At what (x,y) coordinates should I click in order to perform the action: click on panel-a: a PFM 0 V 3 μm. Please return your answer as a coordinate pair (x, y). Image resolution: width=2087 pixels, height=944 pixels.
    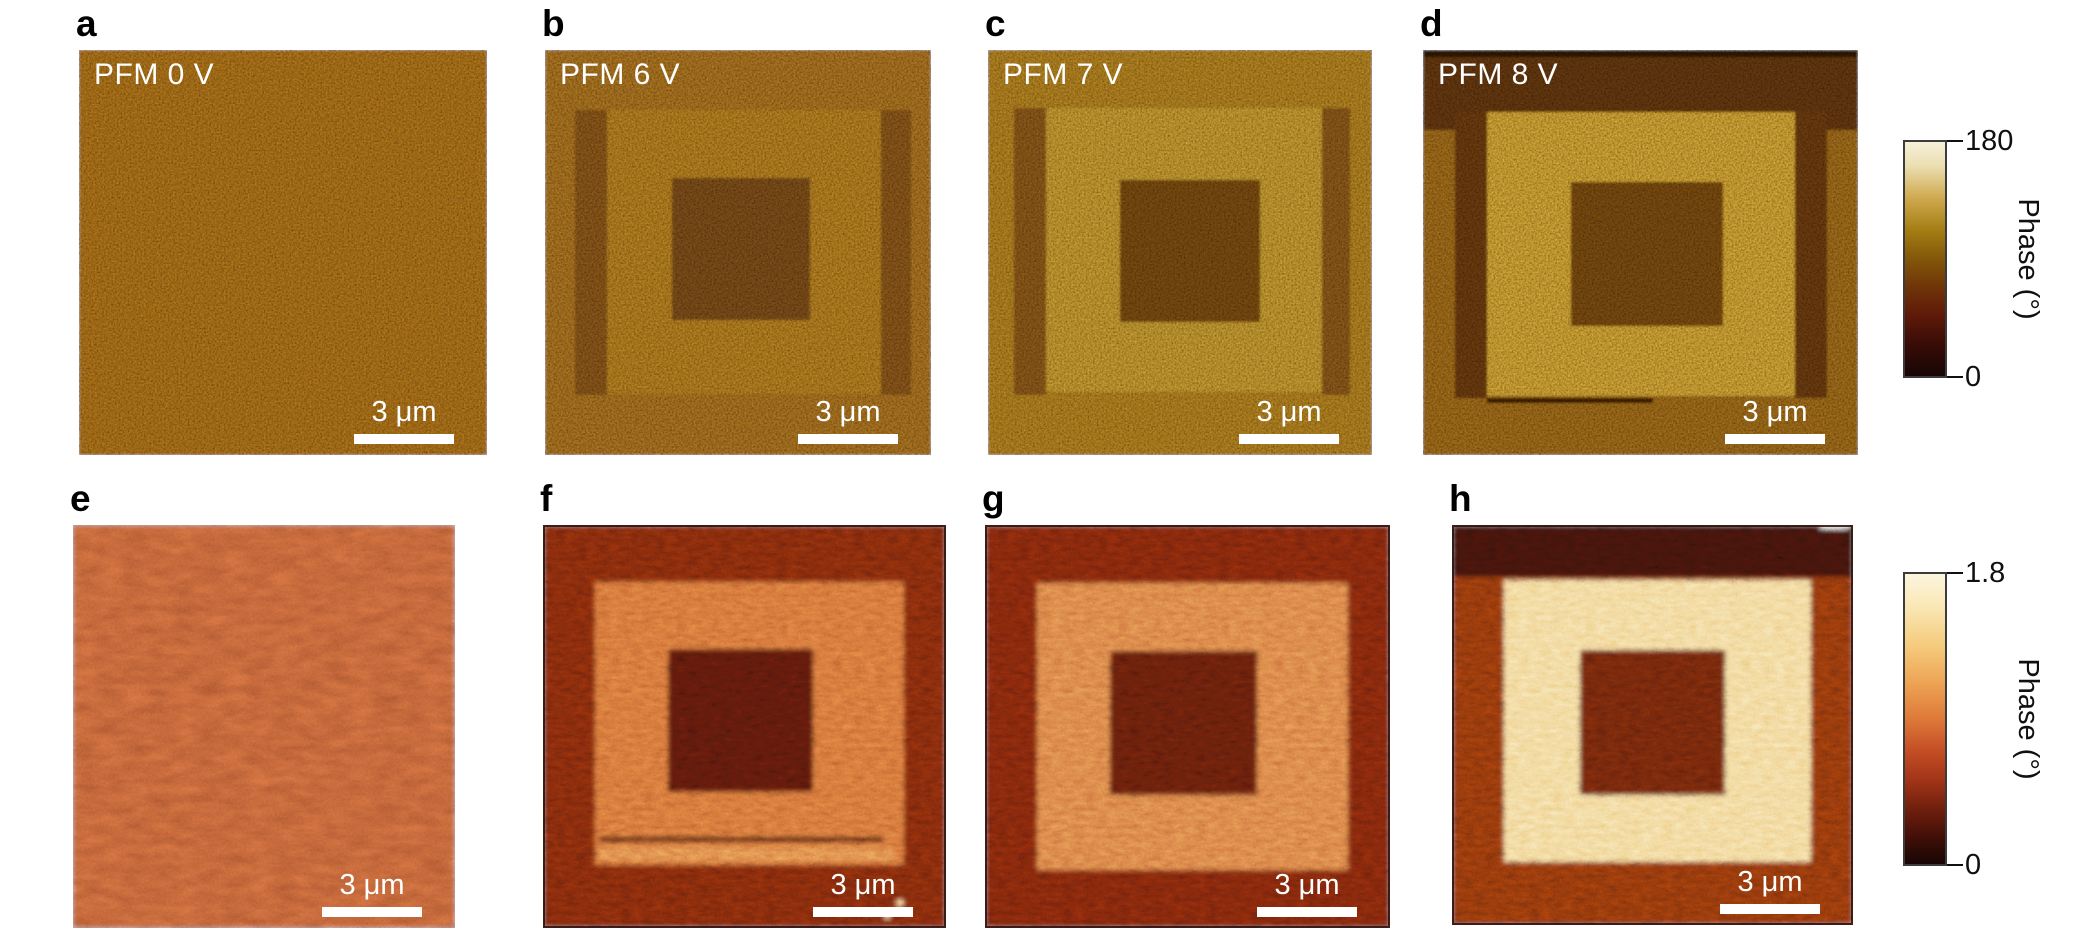
    Looking at the image, I should click on (281, 229).